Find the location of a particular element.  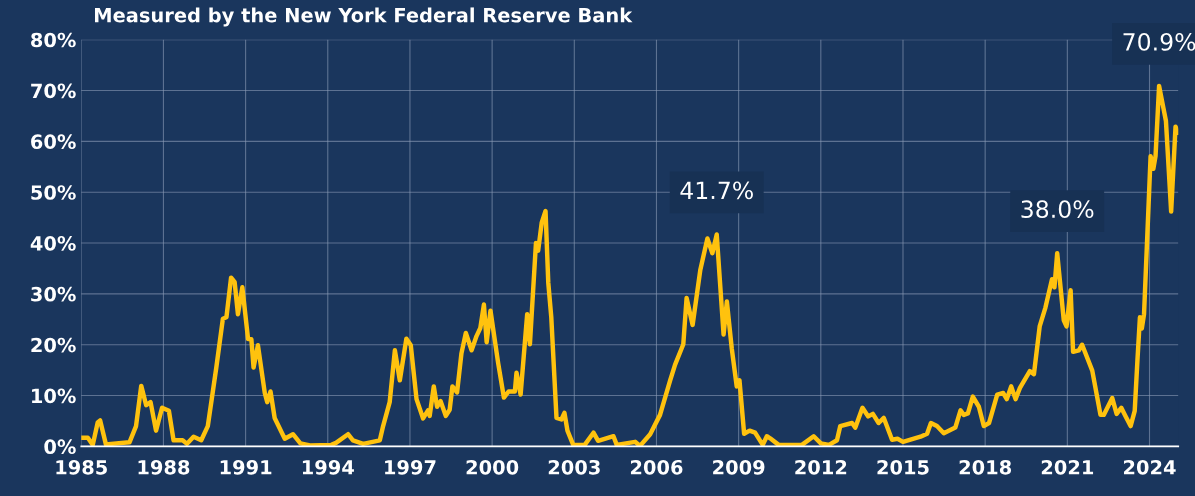

annotation: 41.7% is located at coordinates (716, 190).